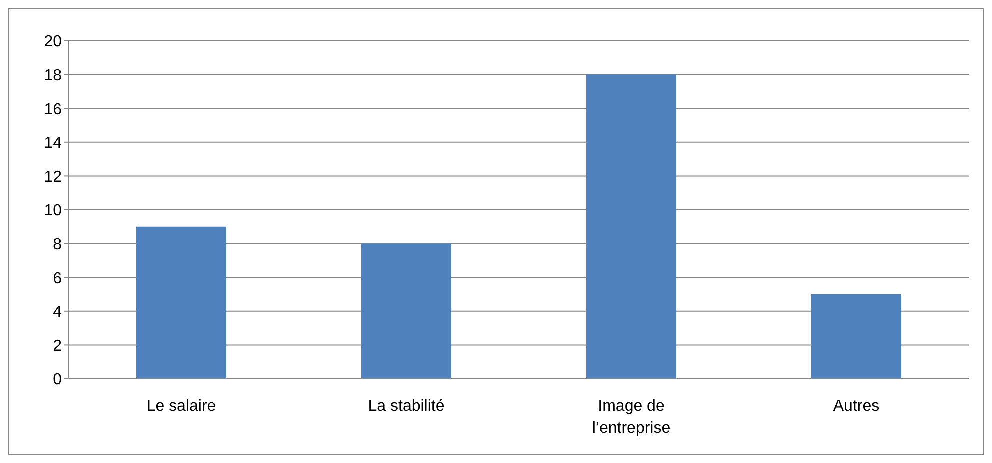 Image resolution: width=992 pixels, height=463 pixels. What do you see at coordinates (57, 346) in the screenshot?
I see `y-tick-label: 2` at bounding box center [57, 346].